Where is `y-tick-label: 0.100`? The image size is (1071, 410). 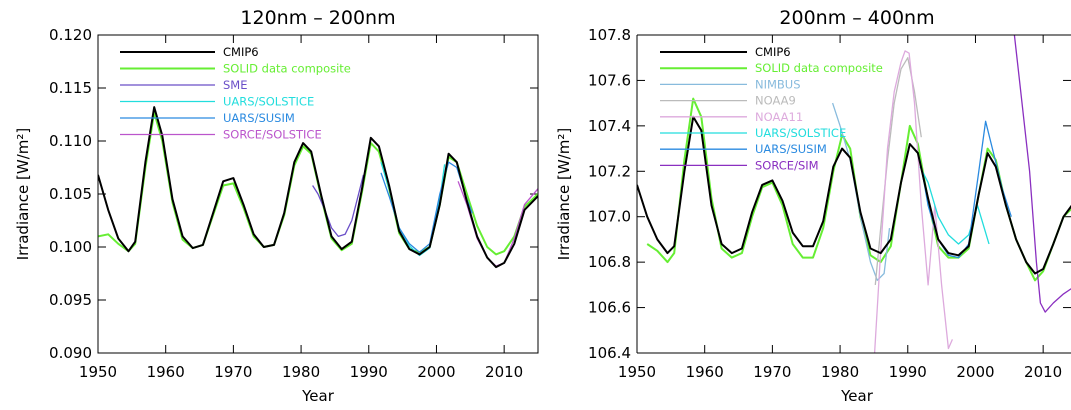
y-tick-label: 0.100 is located at coordinates (70, 247).